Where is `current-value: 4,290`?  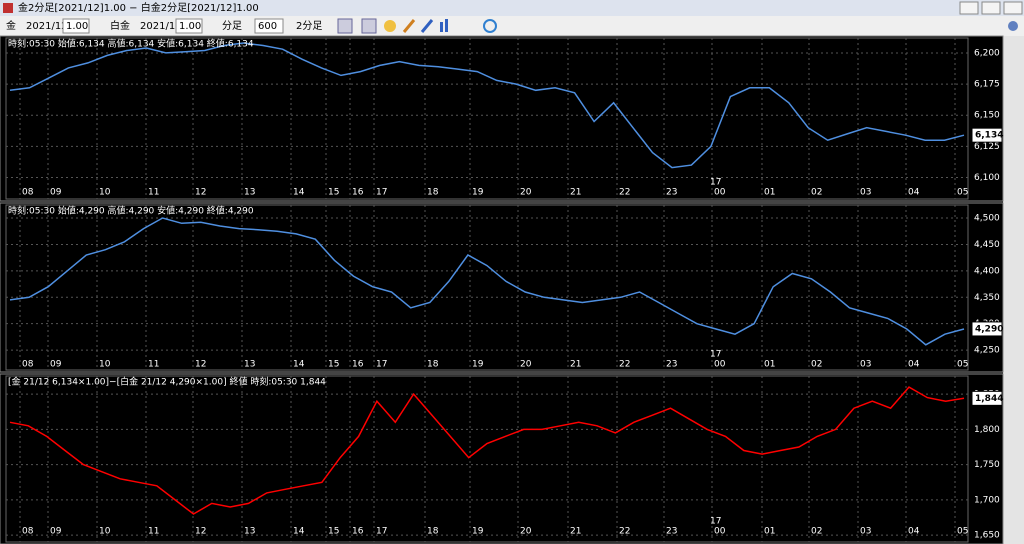
current-value: 4,290 is located at coordinates (989, 329).